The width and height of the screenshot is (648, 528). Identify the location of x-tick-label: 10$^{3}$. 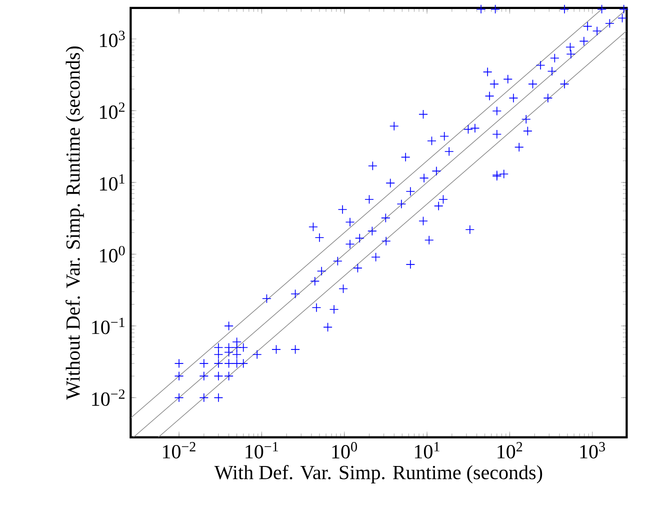
(592, 450).